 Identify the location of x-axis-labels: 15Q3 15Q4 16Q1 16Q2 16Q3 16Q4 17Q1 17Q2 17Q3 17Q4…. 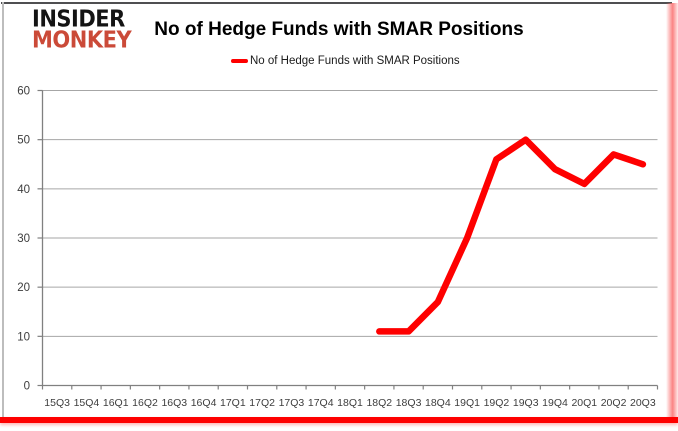
(350, 403).